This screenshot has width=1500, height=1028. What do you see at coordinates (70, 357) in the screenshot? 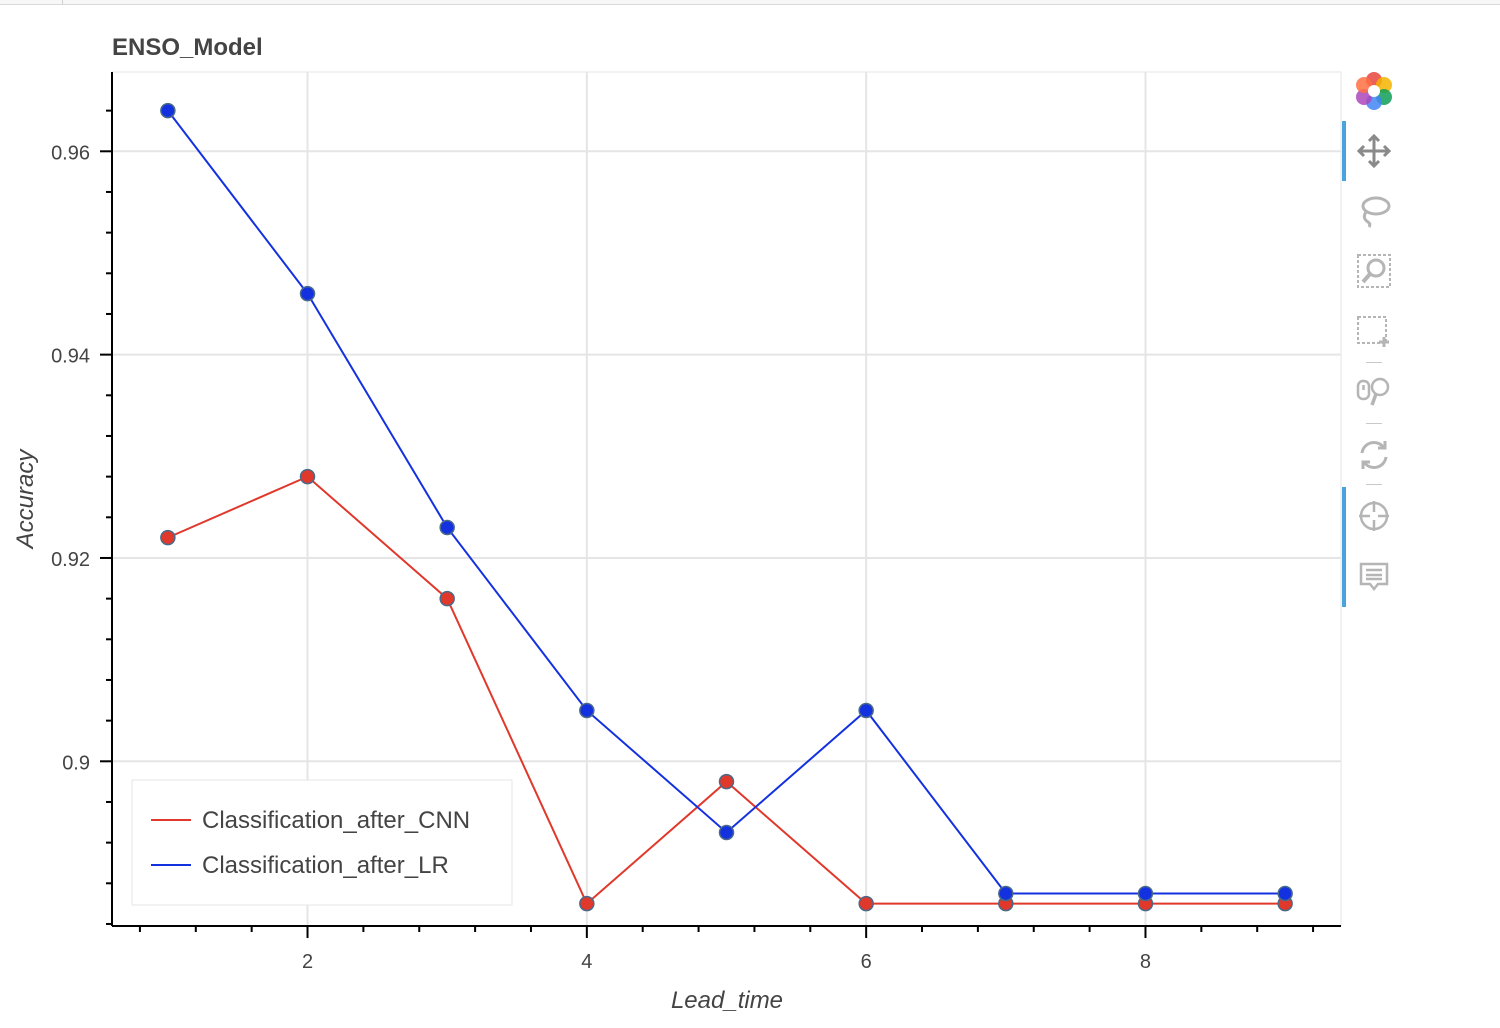
I see `y-tick-label: 0.94` at bounding box center [70, 357].